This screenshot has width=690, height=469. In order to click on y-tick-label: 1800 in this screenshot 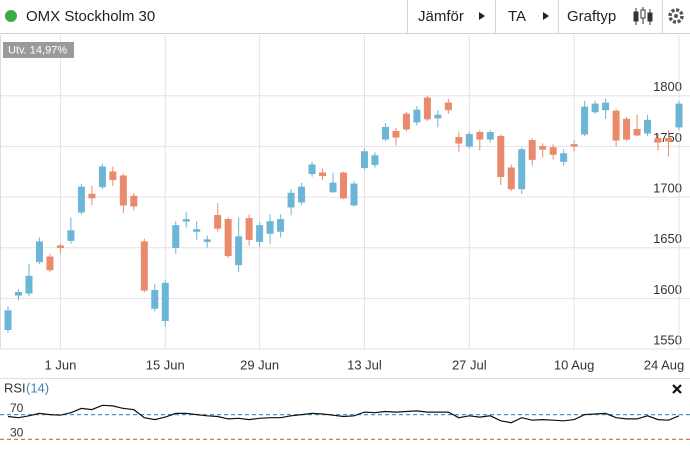, I will do `click(667, 86)`.